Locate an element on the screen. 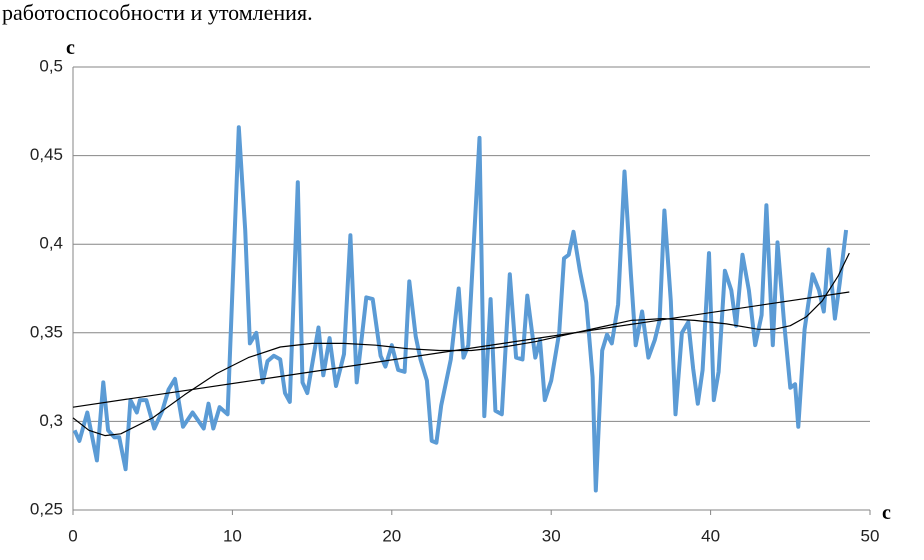 The image size is (924, 560). x-tick-label: 0 is located at coordinates (72, 535).